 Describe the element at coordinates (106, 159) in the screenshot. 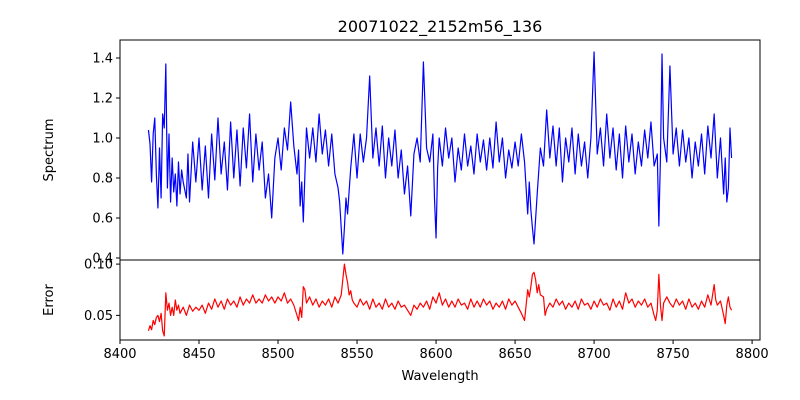

I see `spectrum-y-axis: 0.4 0.6 0.8 1.0 1.2 1.4` at that location.